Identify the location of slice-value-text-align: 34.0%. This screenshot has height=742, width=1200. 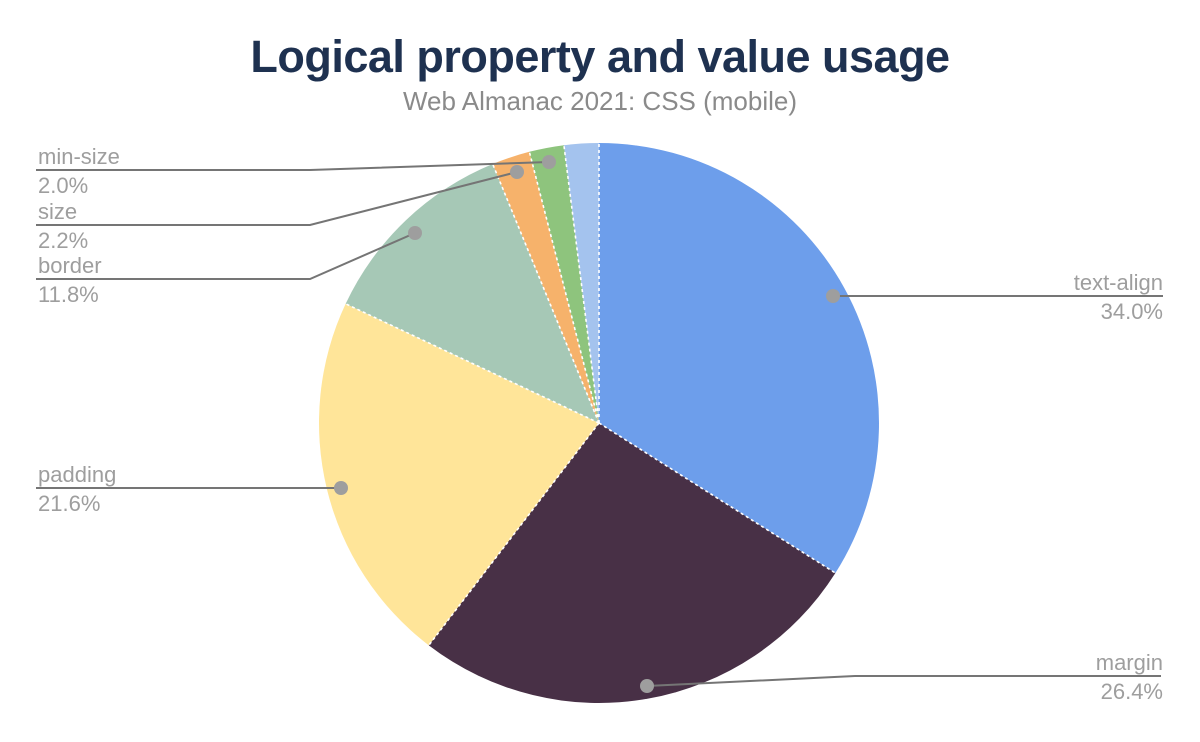
(1131, 311).